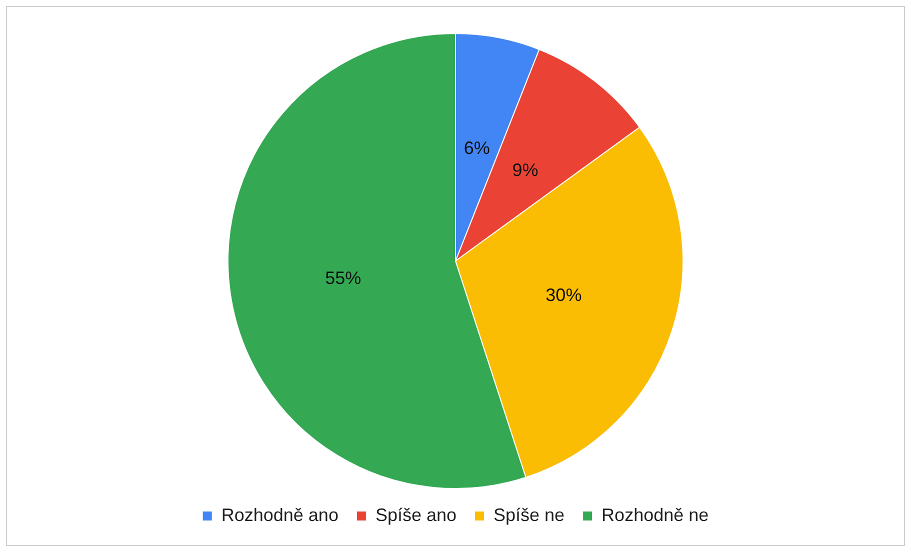 This screenshot has height=552, width=911. Describe the element at coordinates (655, 514) in the screenshot. I see `legend-label: Rozhodně ne` at that location.